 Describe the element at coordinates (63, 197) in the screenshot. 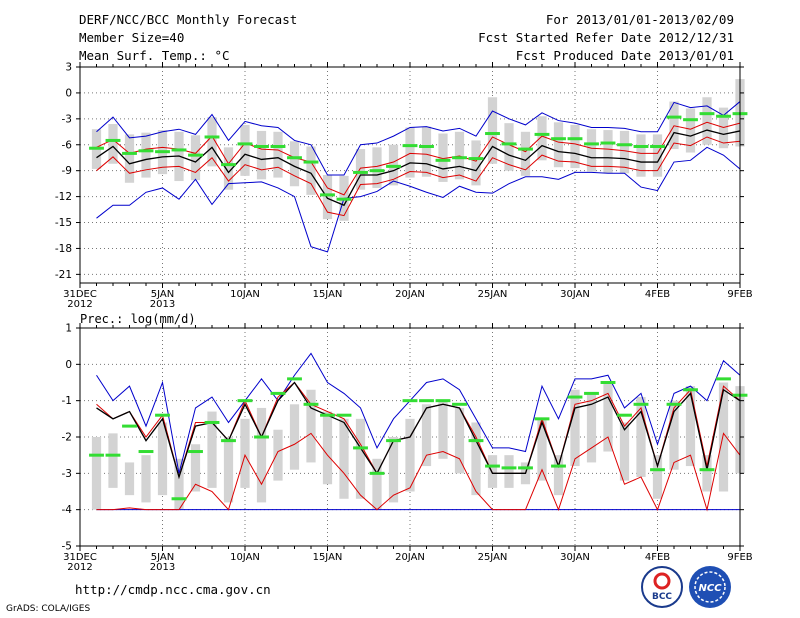

I see `y-tick-label: -12` at that location.